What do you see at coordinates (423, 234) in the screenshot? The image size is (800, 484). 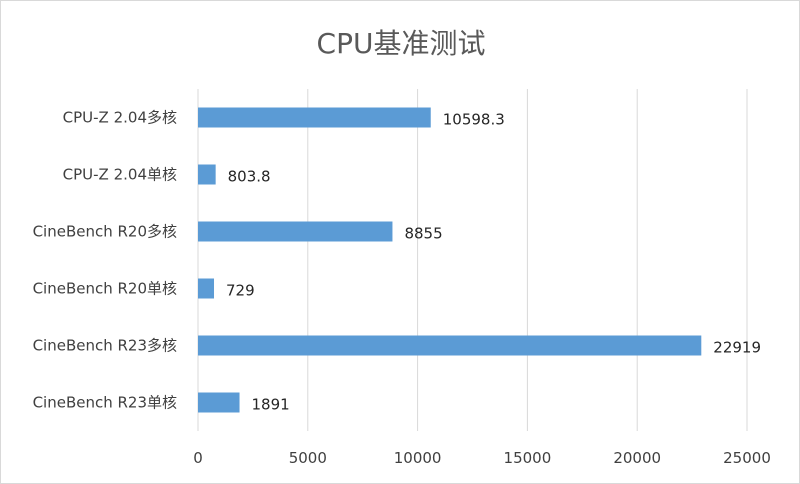 I see `data-label: 8855` at bounding box center [423, 234].